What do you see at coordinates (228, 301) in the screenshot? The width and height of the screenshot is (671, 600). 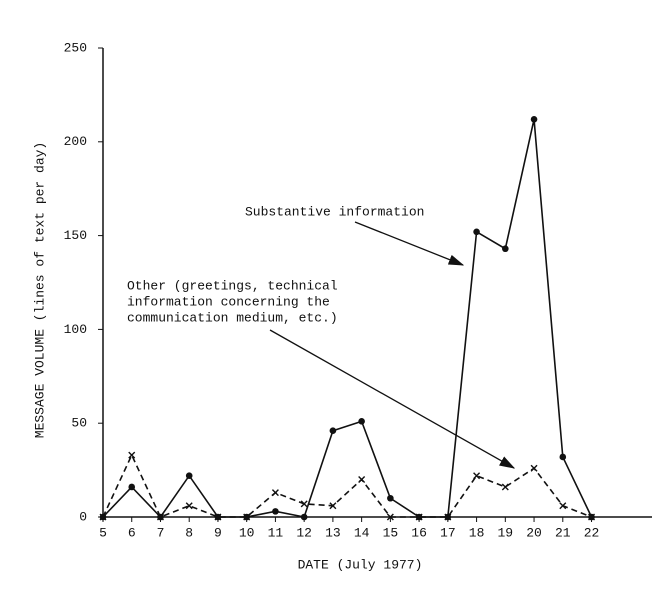 I see `annotation: information concerning the` at bounding box center [228, 301].